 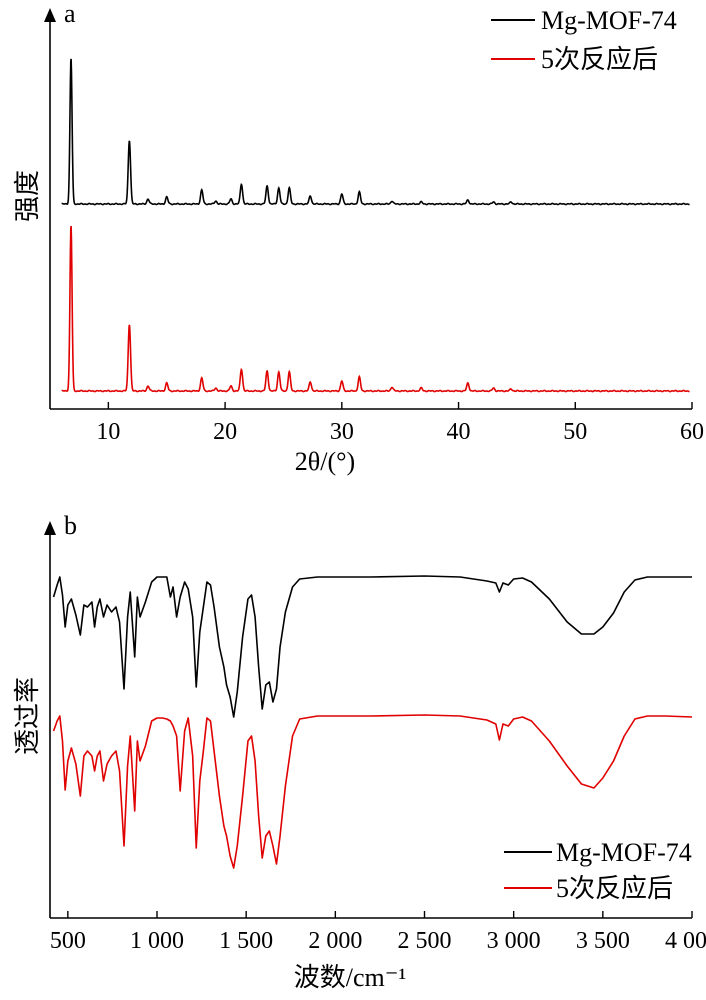 What do you see at coordinates (325, 461) in the screenshot?
I see `panel-a-xlabel: 2θ/(°)` at bounding box center [325, 461].